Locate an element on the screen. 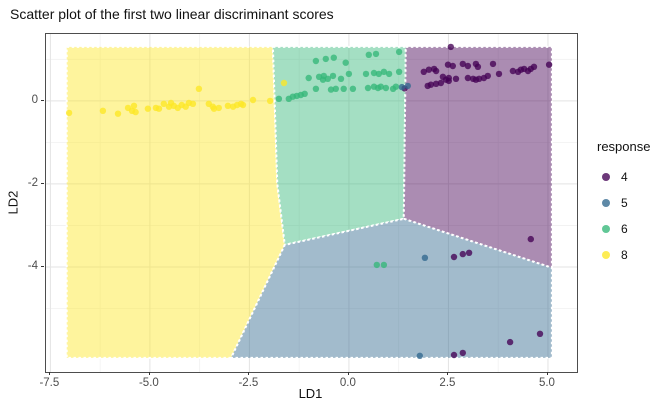 Image resolution: width=672 pixels, height=415 pixels. legend-item-6: 6 is located at coordinates (623, 229).